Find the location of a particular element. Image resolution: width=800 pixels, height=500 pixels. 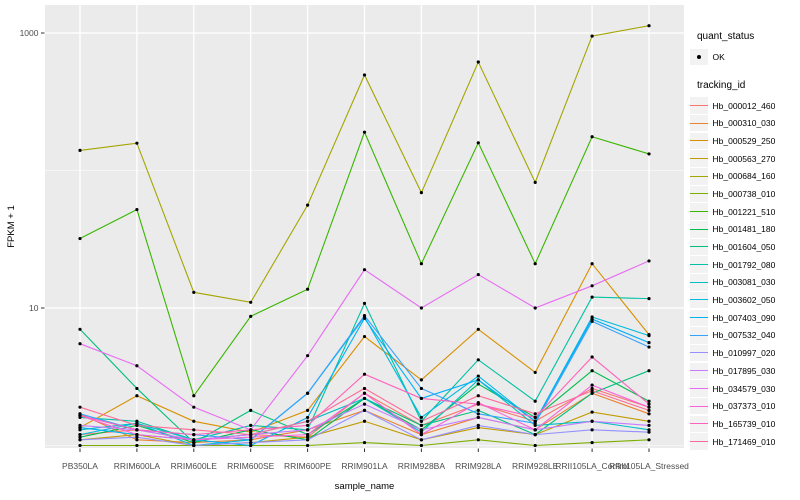

legend-item-label: Hb_001792_080 is located at coordinates (744, 264).